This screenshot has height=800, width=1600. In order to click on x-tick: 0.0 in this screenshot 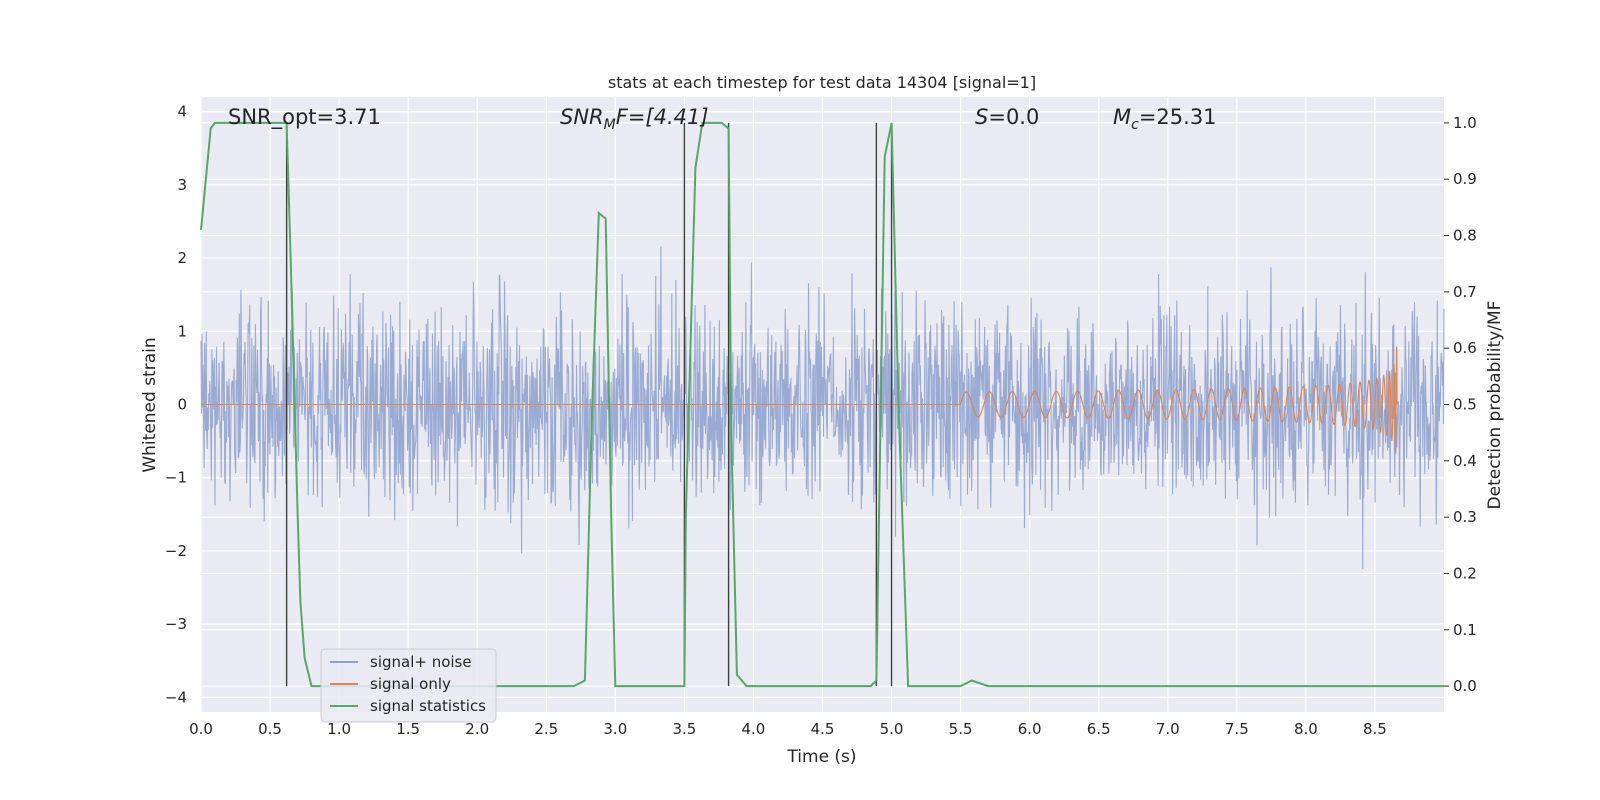, I will do `click(201, 729)`.